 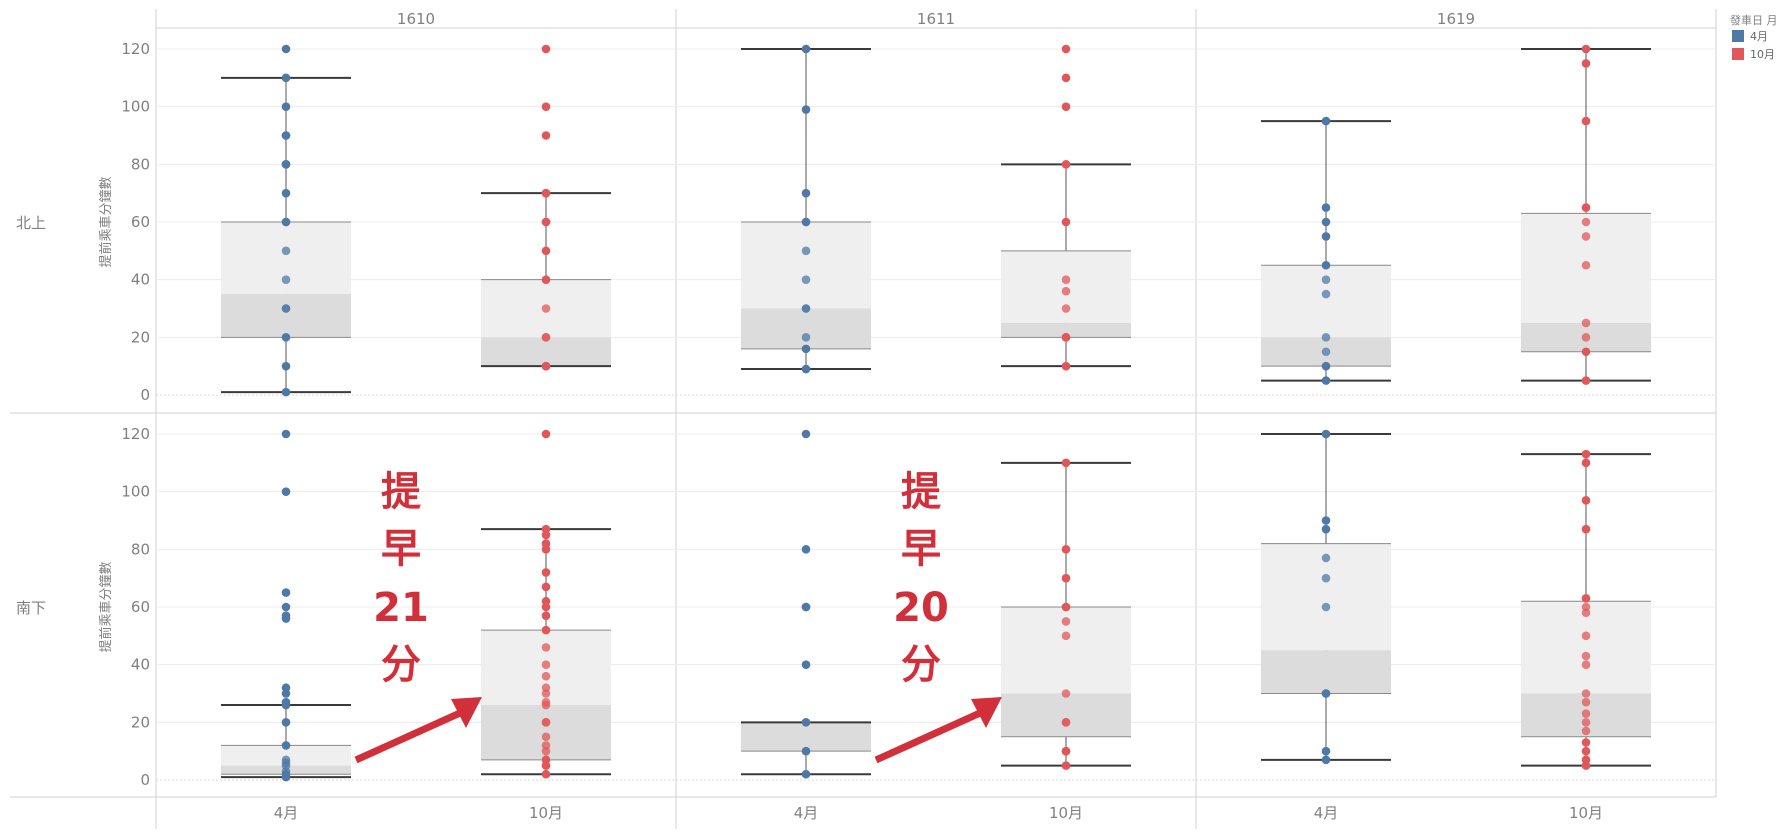 What do you see at coordinates (286, 813) in the screenshot?
I see `x-tick-label: 4月` at bounding box center [286, 813].